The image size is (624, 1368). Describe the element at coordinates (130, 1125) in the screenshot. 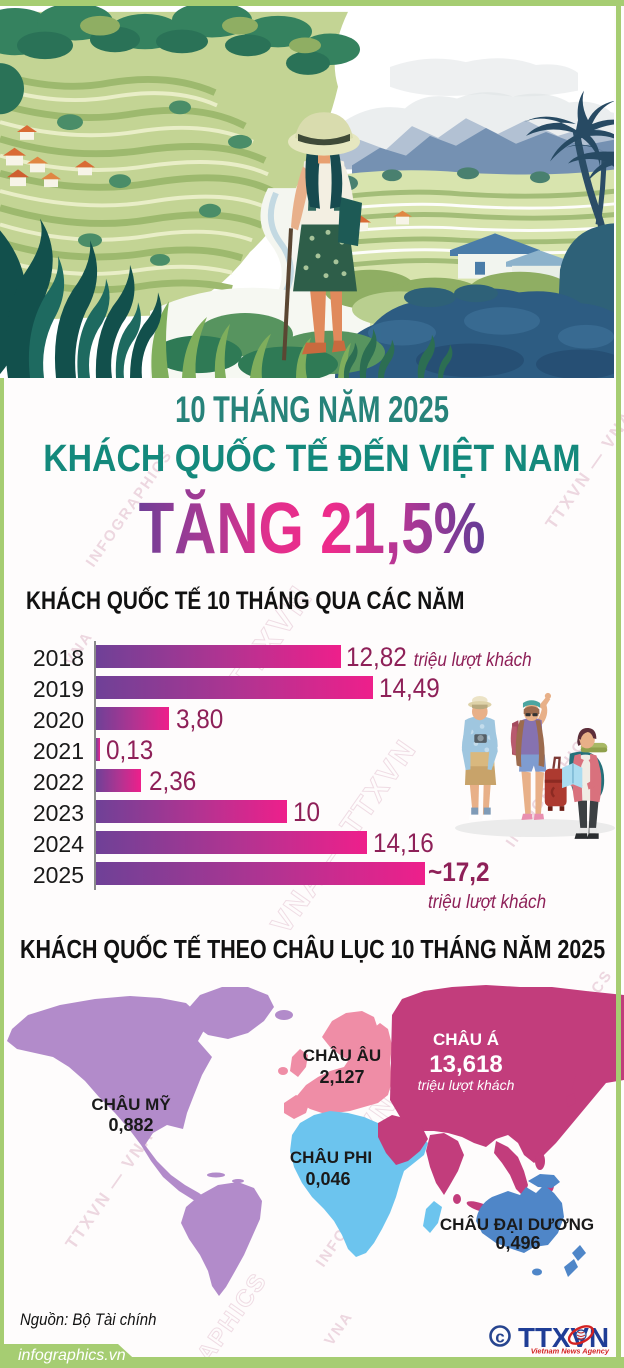

I see `svg-text: 0,882` at that location.